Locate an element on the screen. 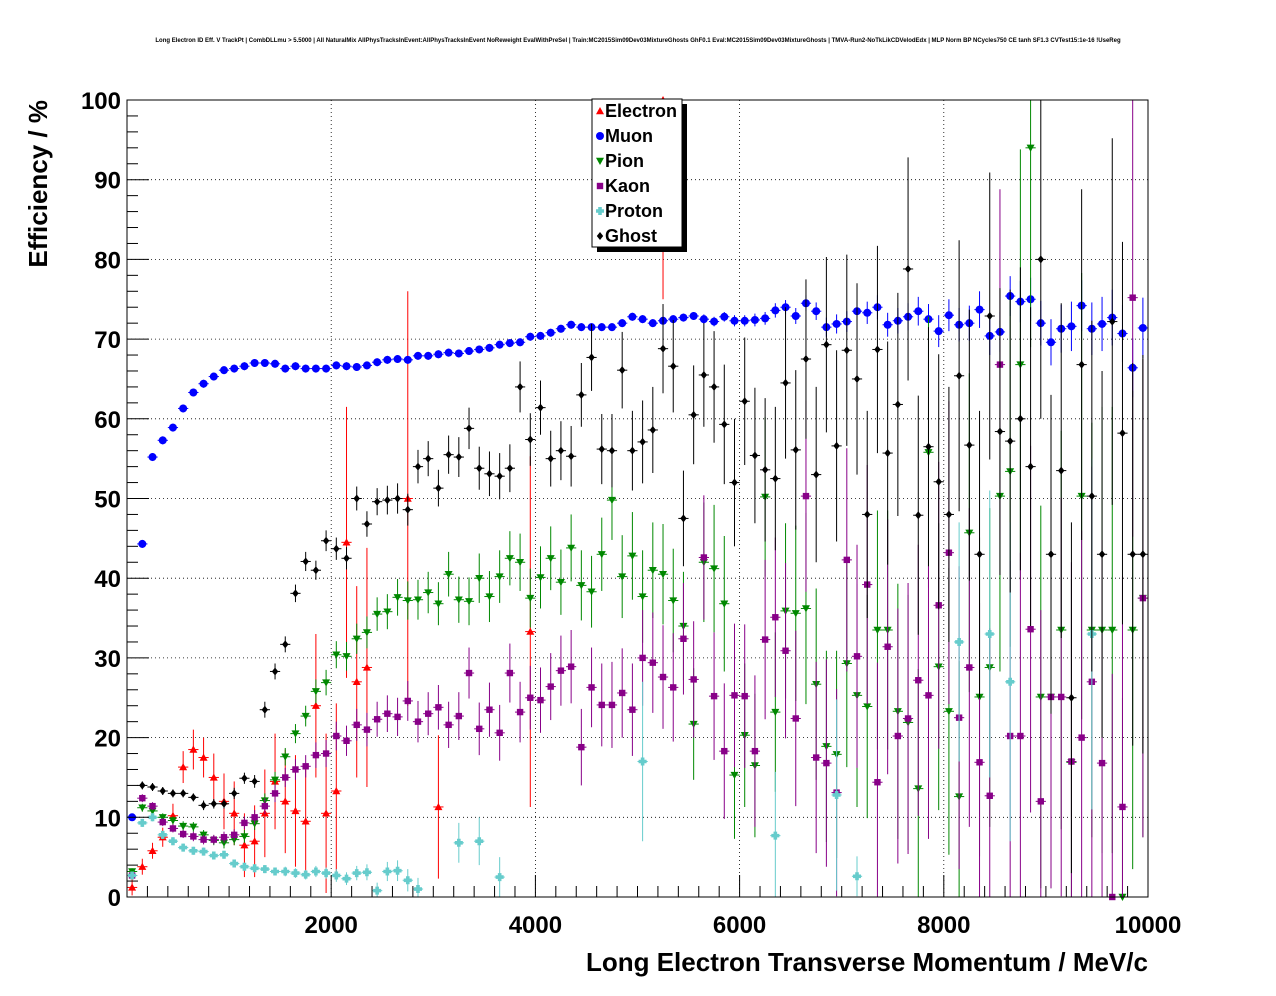  y-tick-label: 60 is located at coordinates (107, 420).